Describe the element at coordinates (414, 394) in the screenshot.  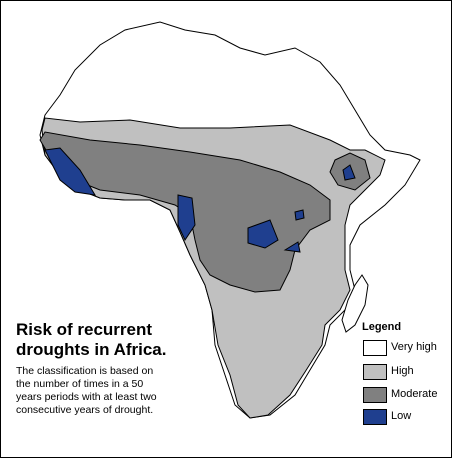
I see `legend-label: Moderate` at that location.